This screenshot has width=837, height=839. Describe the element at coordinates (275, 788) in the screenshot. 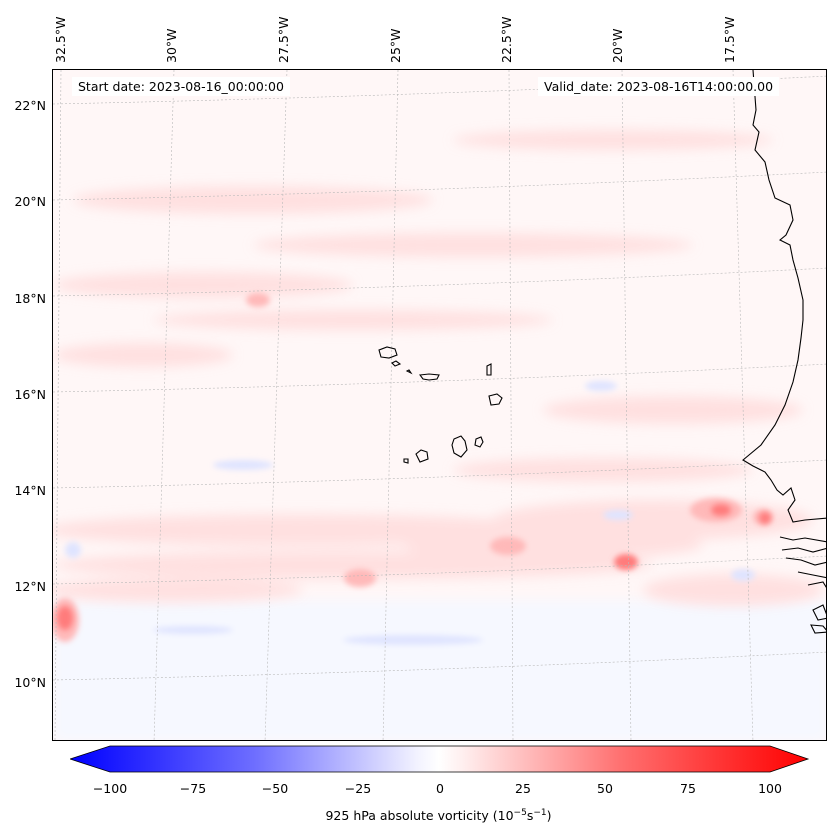

I see `colorbar-tick: −50` at that location.